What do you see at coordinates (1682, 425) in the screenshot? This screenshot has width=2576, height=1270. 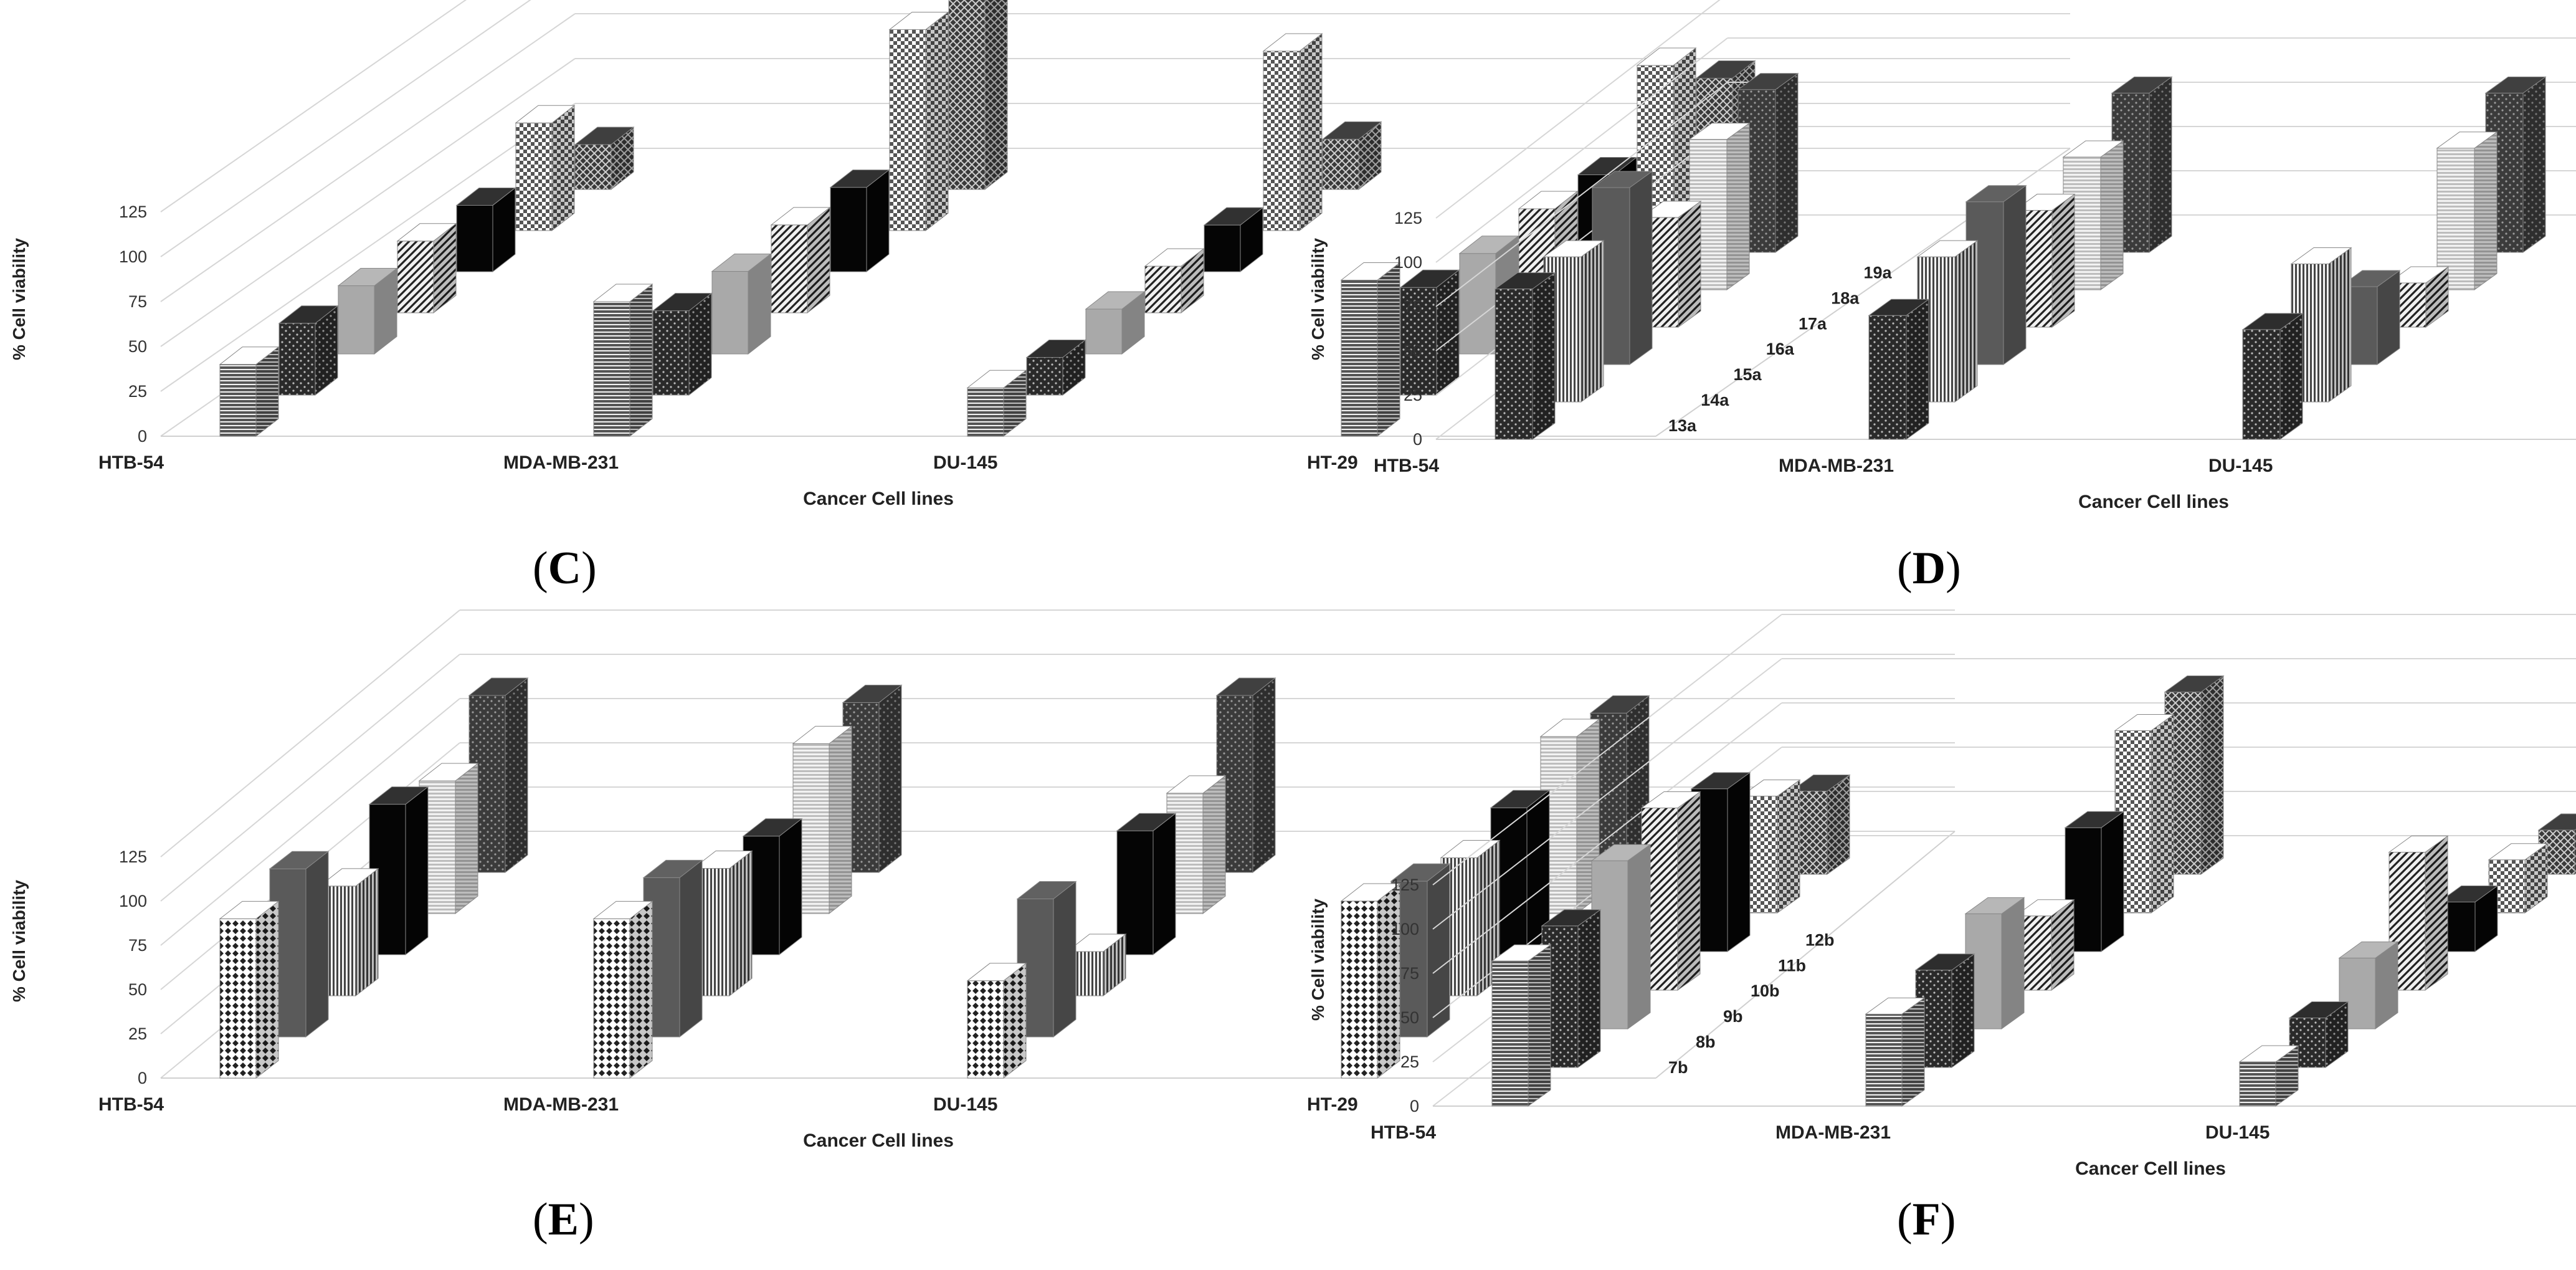 I see `series-label: 13a` at bounding box center [1682, 425].